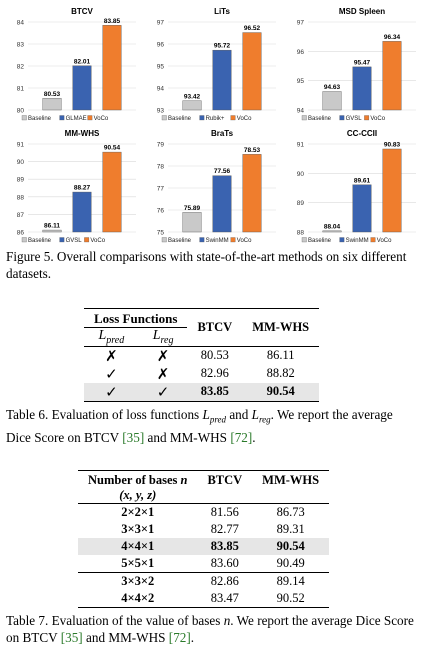 Image resolution: width=425 pixels, height=661 pixels. What do you see at coordinates (332, 226) in the screenshot?
I see `data-label: 88.04` at bounding box center [332, 226].